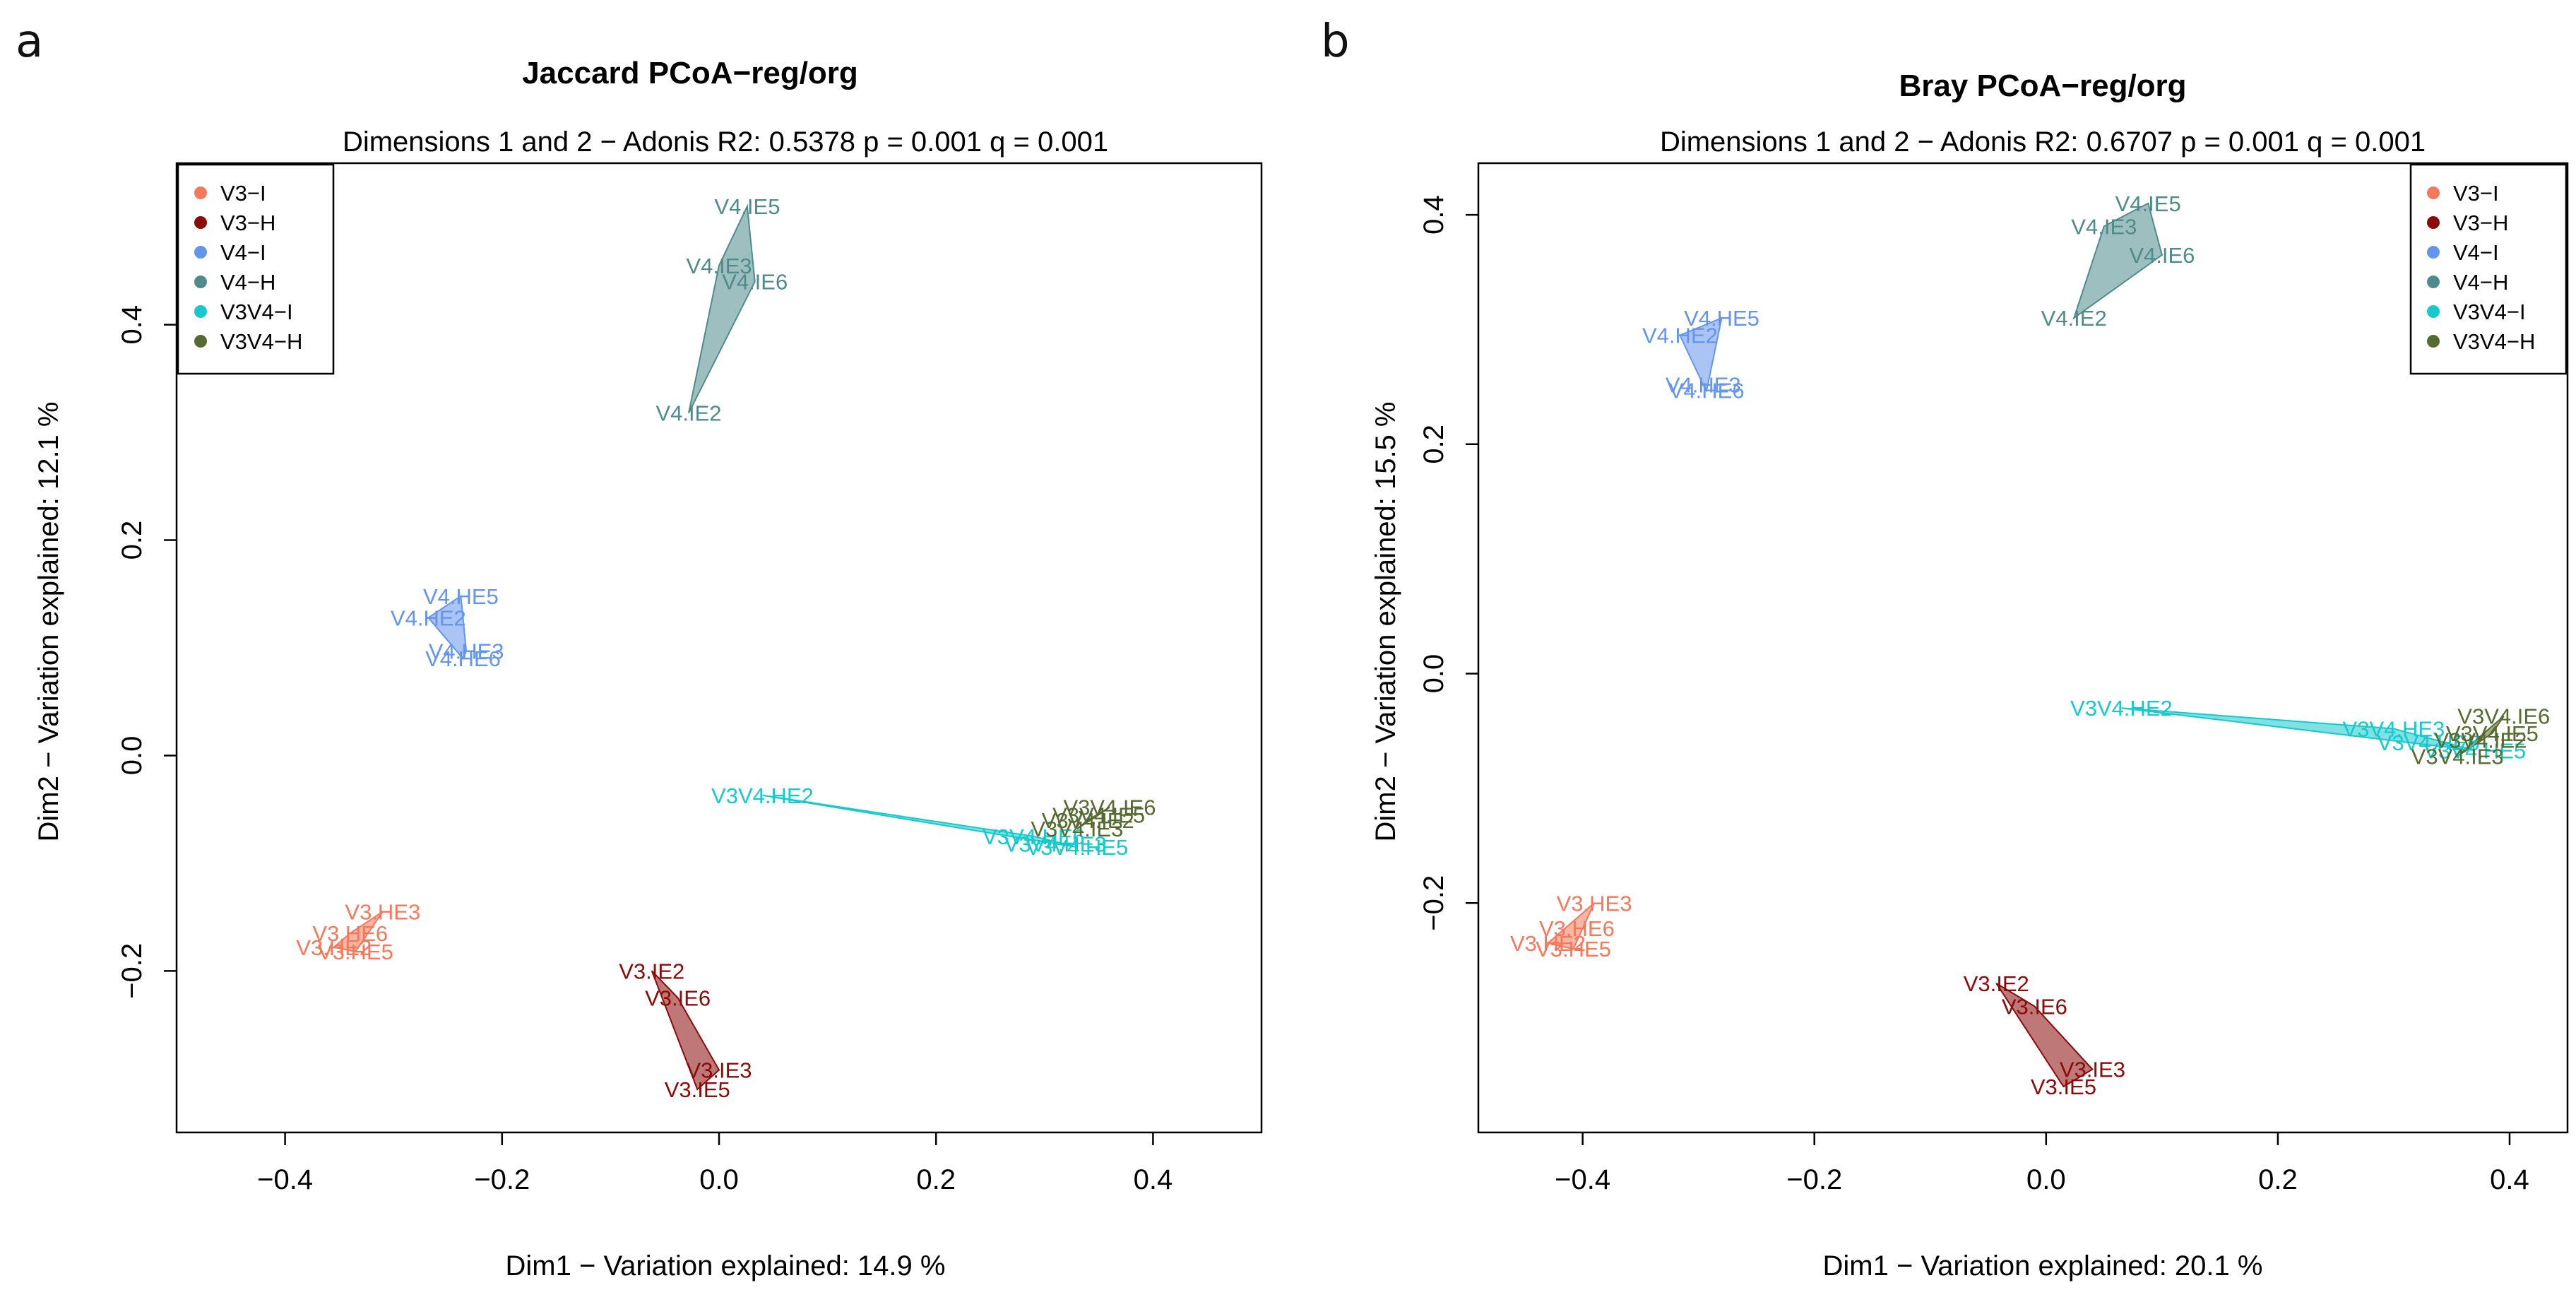  What do you see at coordinates (690, 73) in the screenshot?
I see `chart-title: Jaccard PCoA−reg/org` at bounding box center [690, 73].